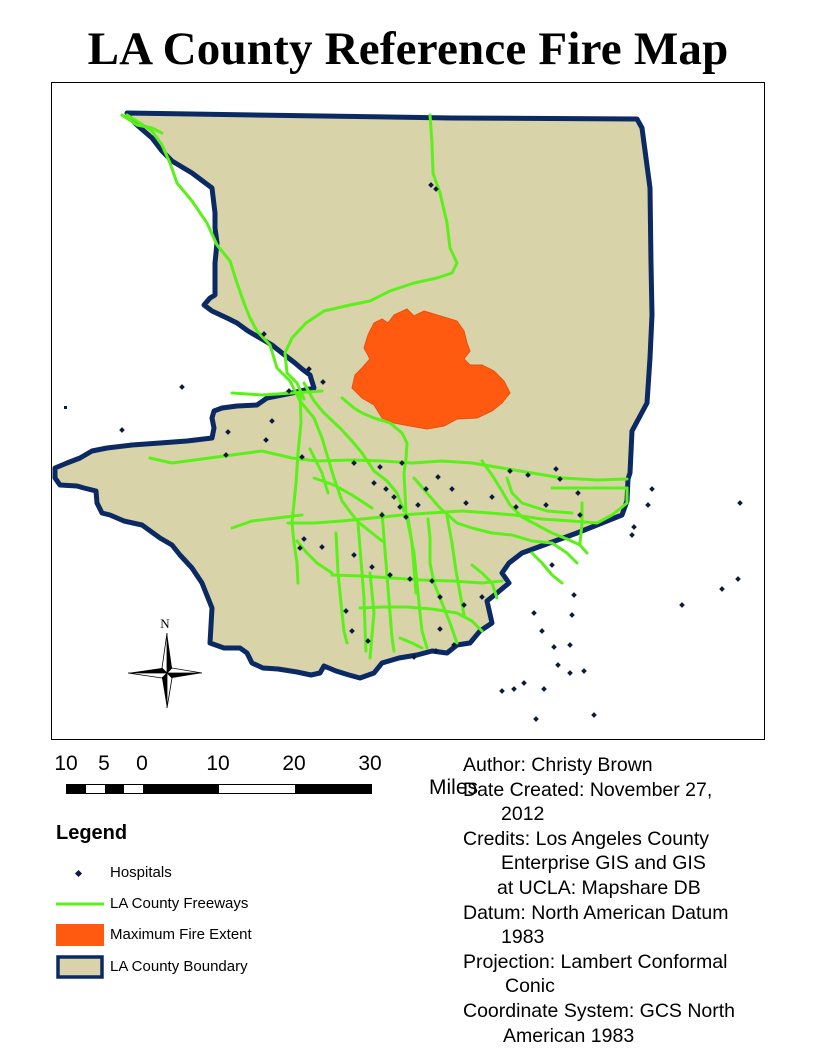  Describe the element at coordinates (596, 925) in the screenshot. I see `meta-datum: Datum: North American Datum 1983` at that location.